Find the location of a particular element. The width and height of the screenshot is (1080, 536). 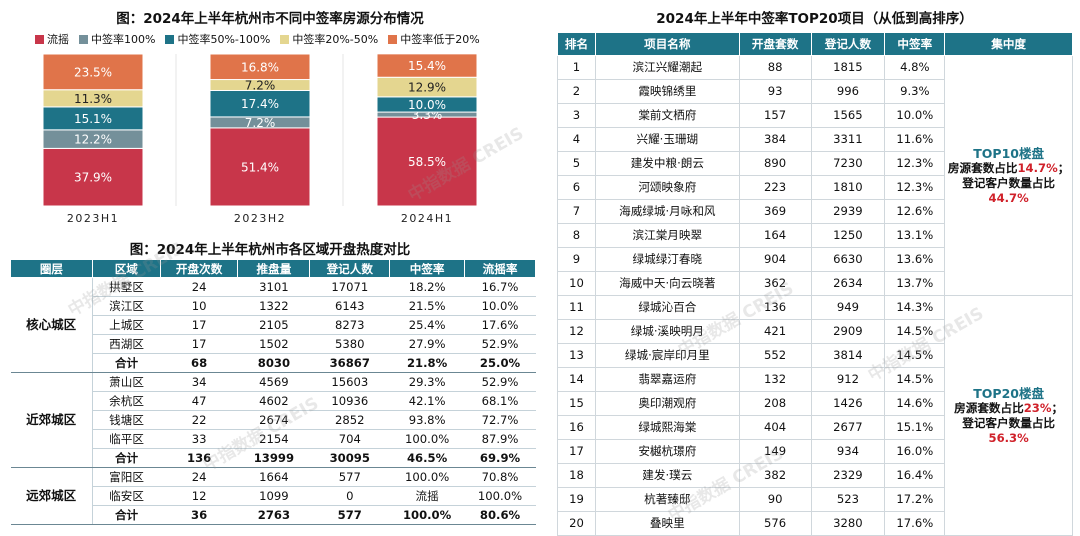

table-cell: 绿城熙海棠 is located at coordinates (667, 427).